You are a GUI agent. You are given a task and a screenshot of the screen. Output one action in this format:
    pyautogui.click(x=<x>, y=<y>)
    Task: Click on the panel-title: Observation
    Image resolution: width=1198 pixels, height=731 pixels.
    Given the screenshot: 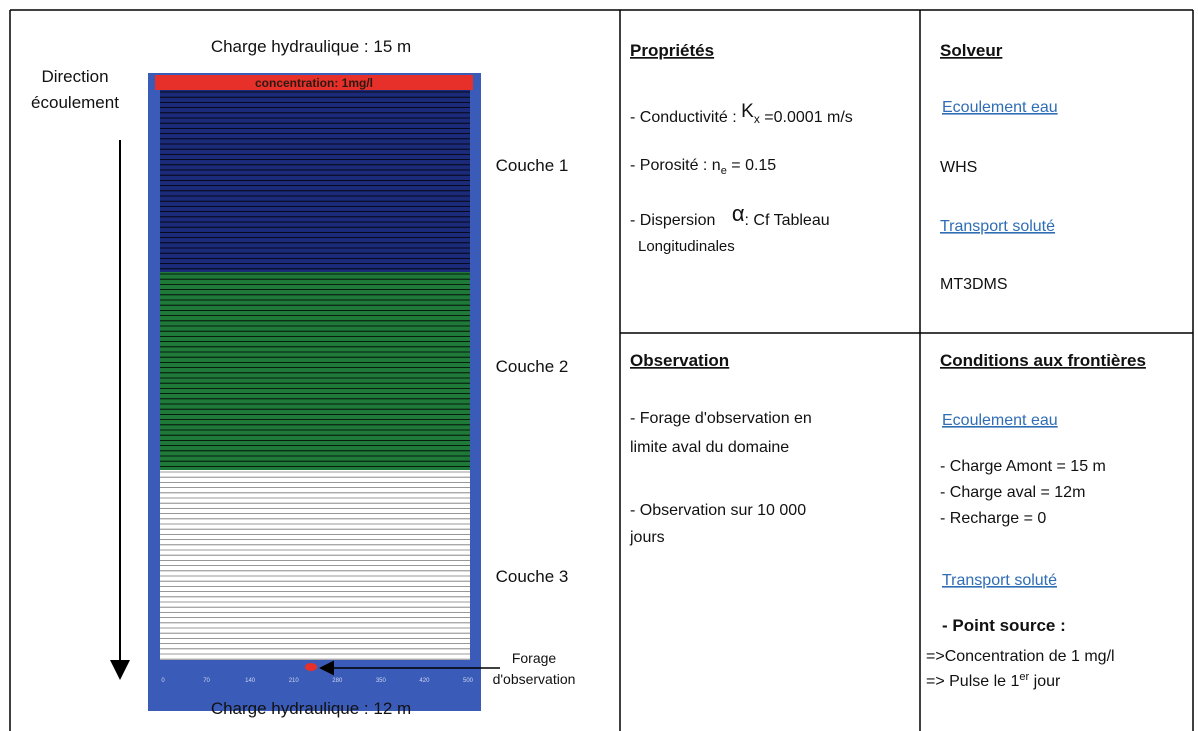 What is the action you would take?
    pyautogui.click(x=679, y=360)
    